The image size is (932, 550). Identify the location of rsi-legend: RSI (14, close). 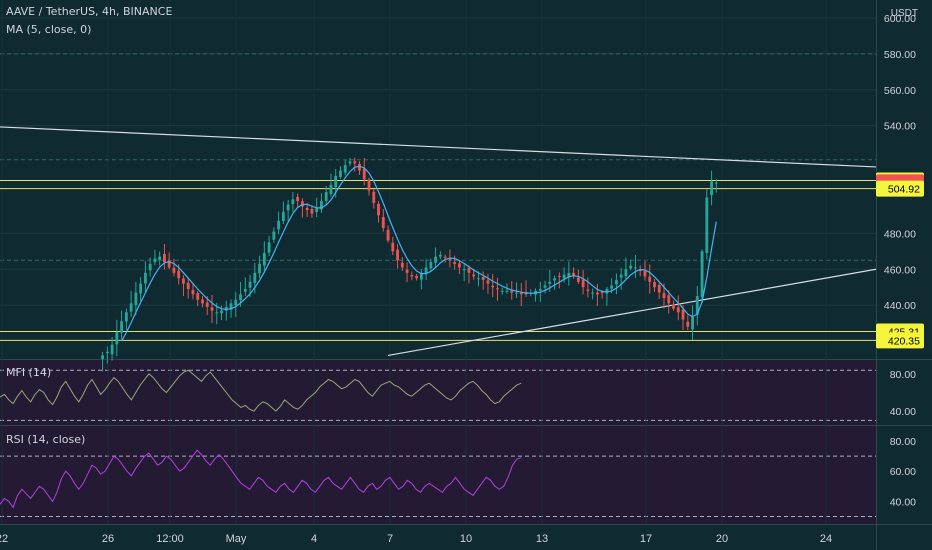
(46, 439).